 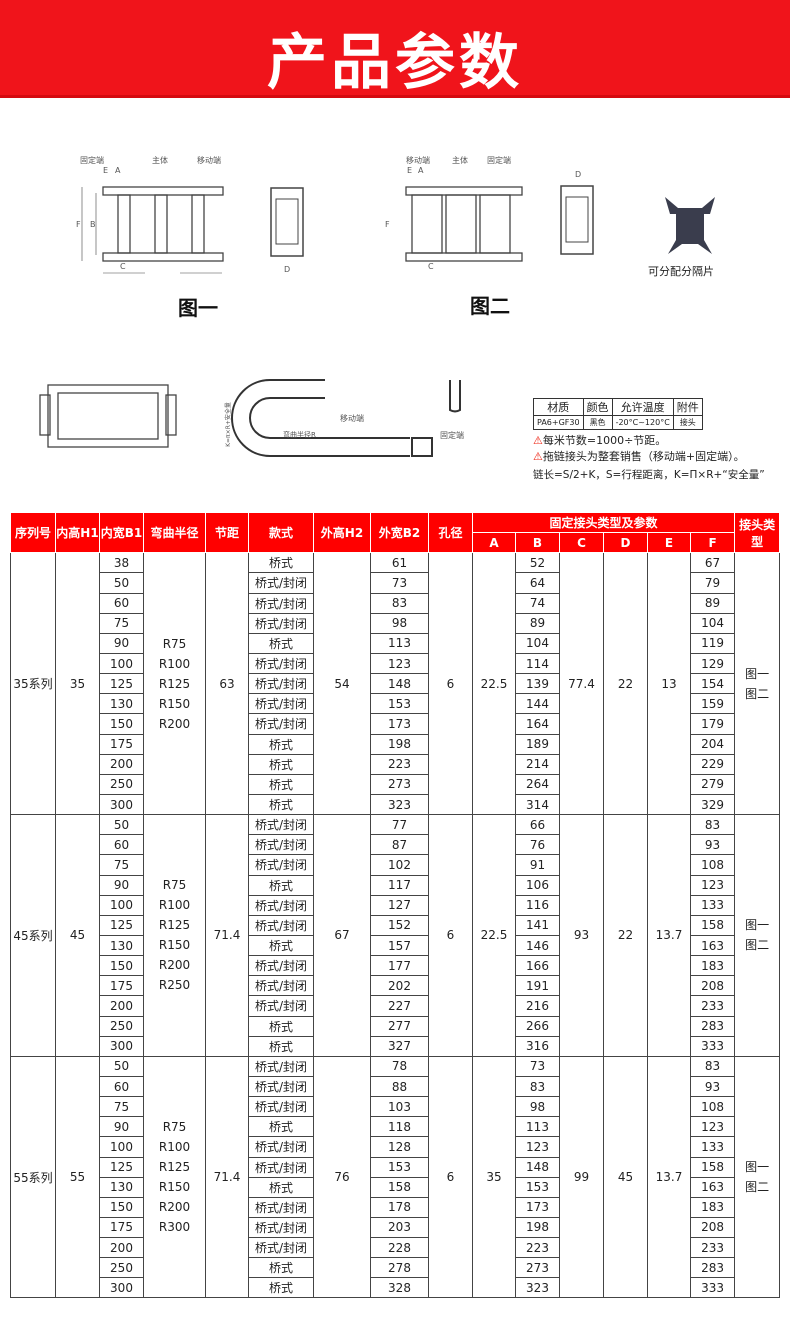 What do you see at coordinates (712, 603) in the screenshot?
I see `param-f-cell: 89` at bounding box center [712, 603].